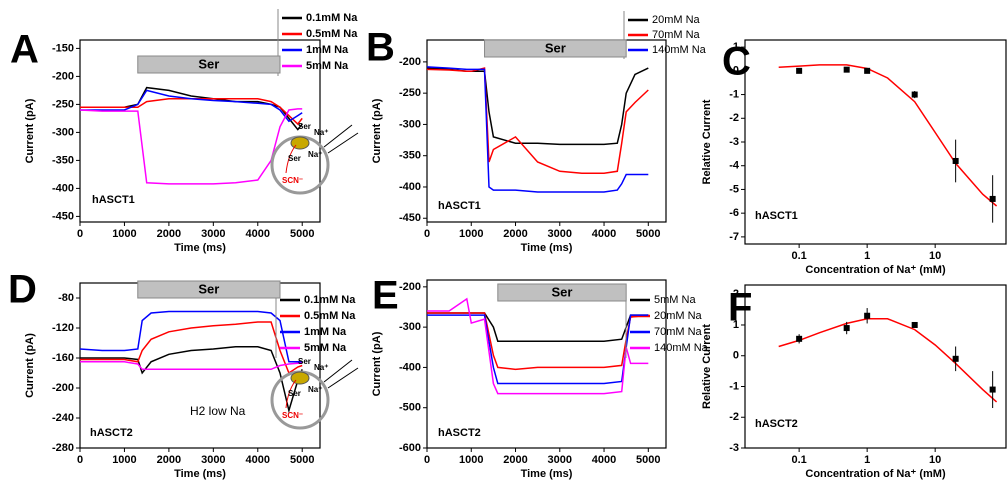 The width and height of the screenshot is (1008, 490). I want to click on y-tick-label: -2, so click(734, 118).